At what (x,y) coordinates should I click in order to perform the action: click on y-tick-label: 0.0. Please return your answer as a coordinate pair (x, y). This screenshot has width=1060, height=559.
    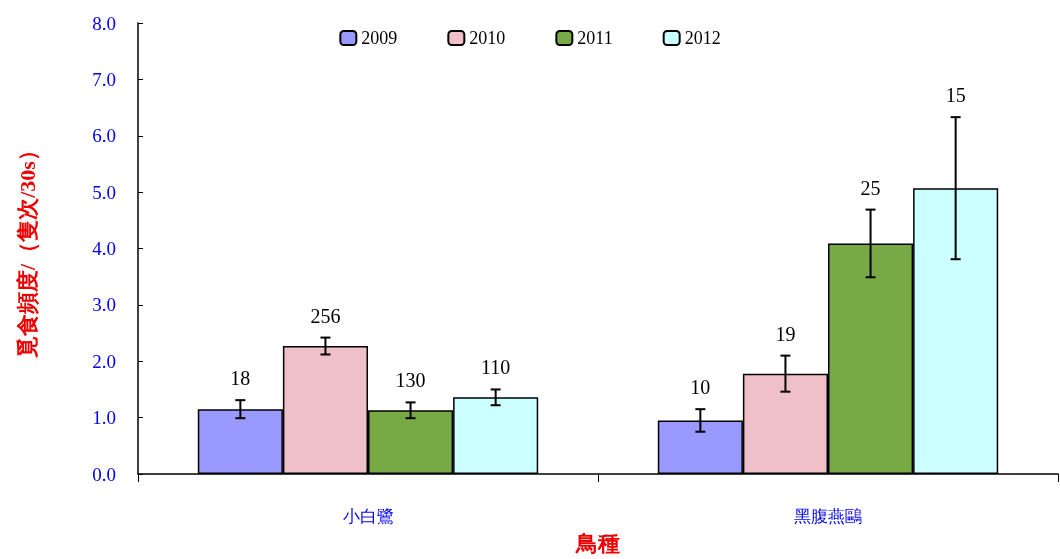
    Looking at the image, I should click on (104, 474).